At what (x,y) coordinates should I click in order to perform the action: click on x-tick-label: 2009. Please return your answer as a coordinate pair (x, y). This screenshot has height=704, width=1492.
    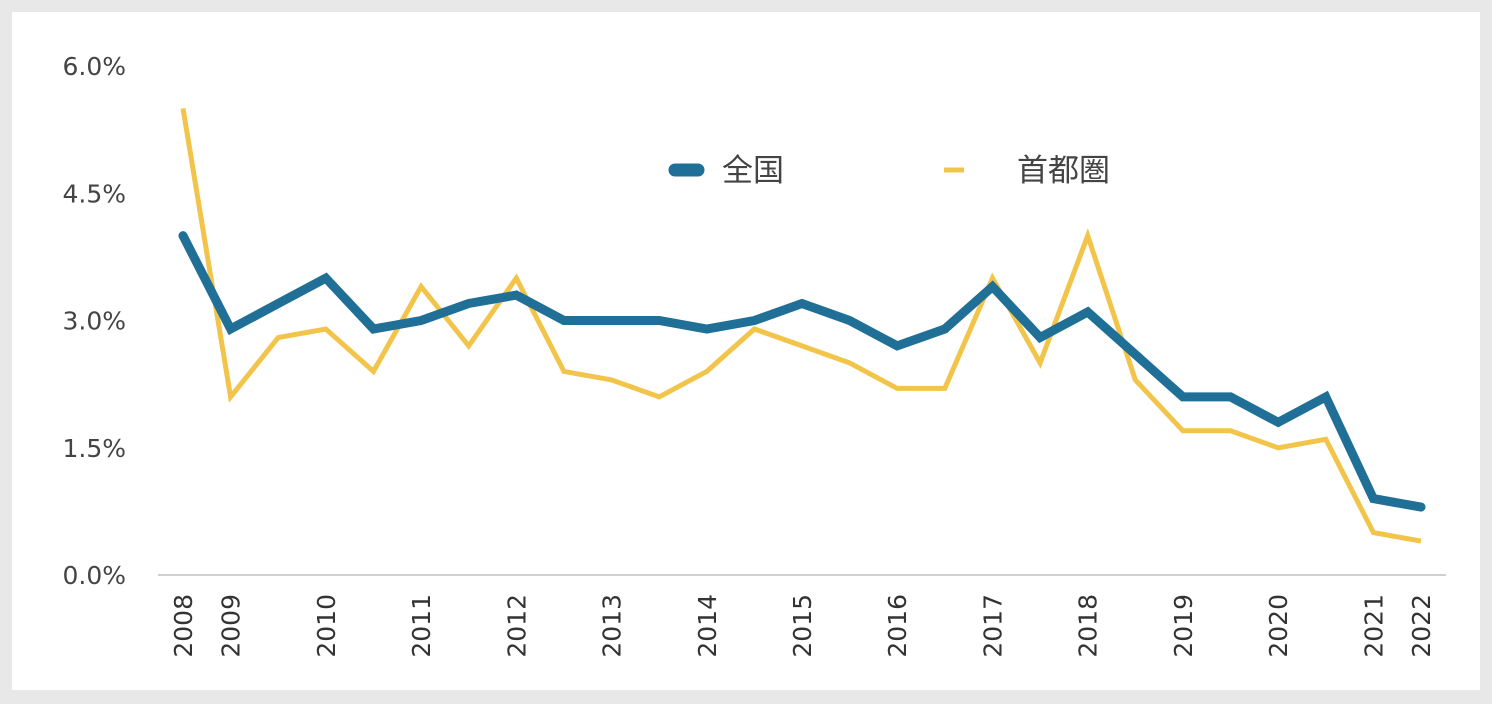
    Looking at the image, I should click on (231, 626).